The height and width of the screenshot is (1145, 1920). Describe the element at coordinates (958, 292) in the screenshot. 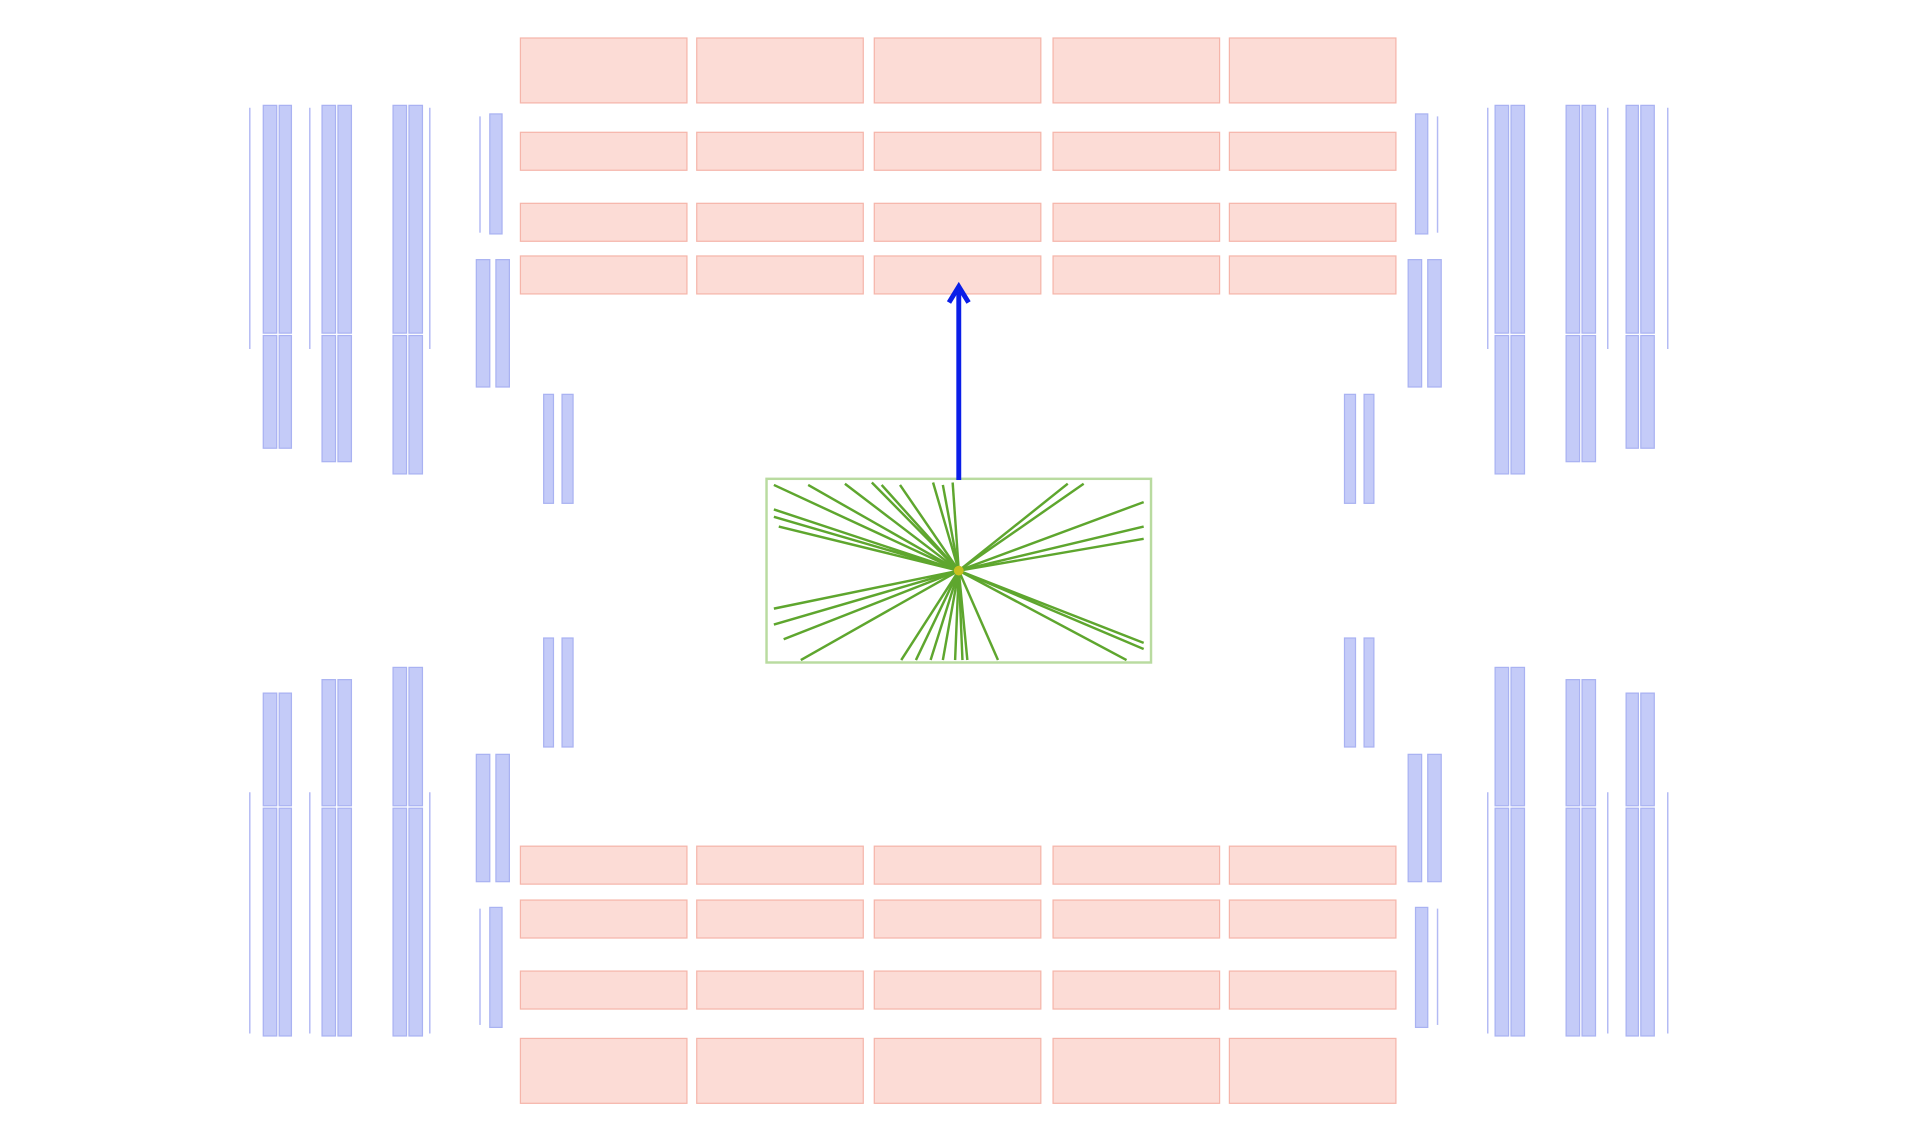

I see `arrow-head` at that location.